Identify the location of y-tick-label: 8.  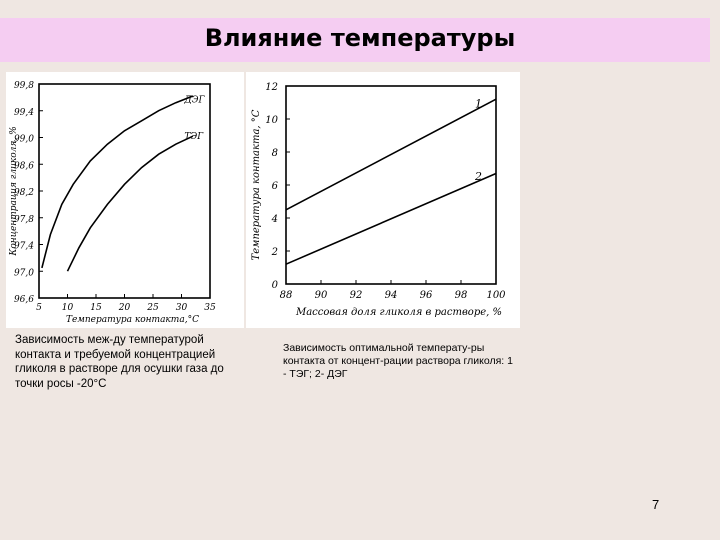
(275, 153).